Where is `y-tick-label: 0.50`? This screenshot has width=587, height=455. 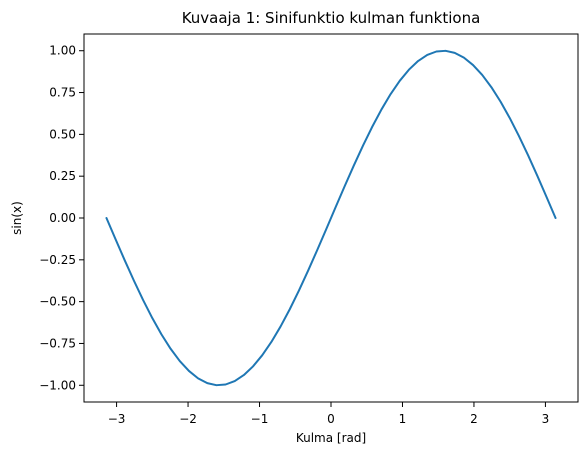
y-tick-label: 0.50 is located at coordinates (62, 134).